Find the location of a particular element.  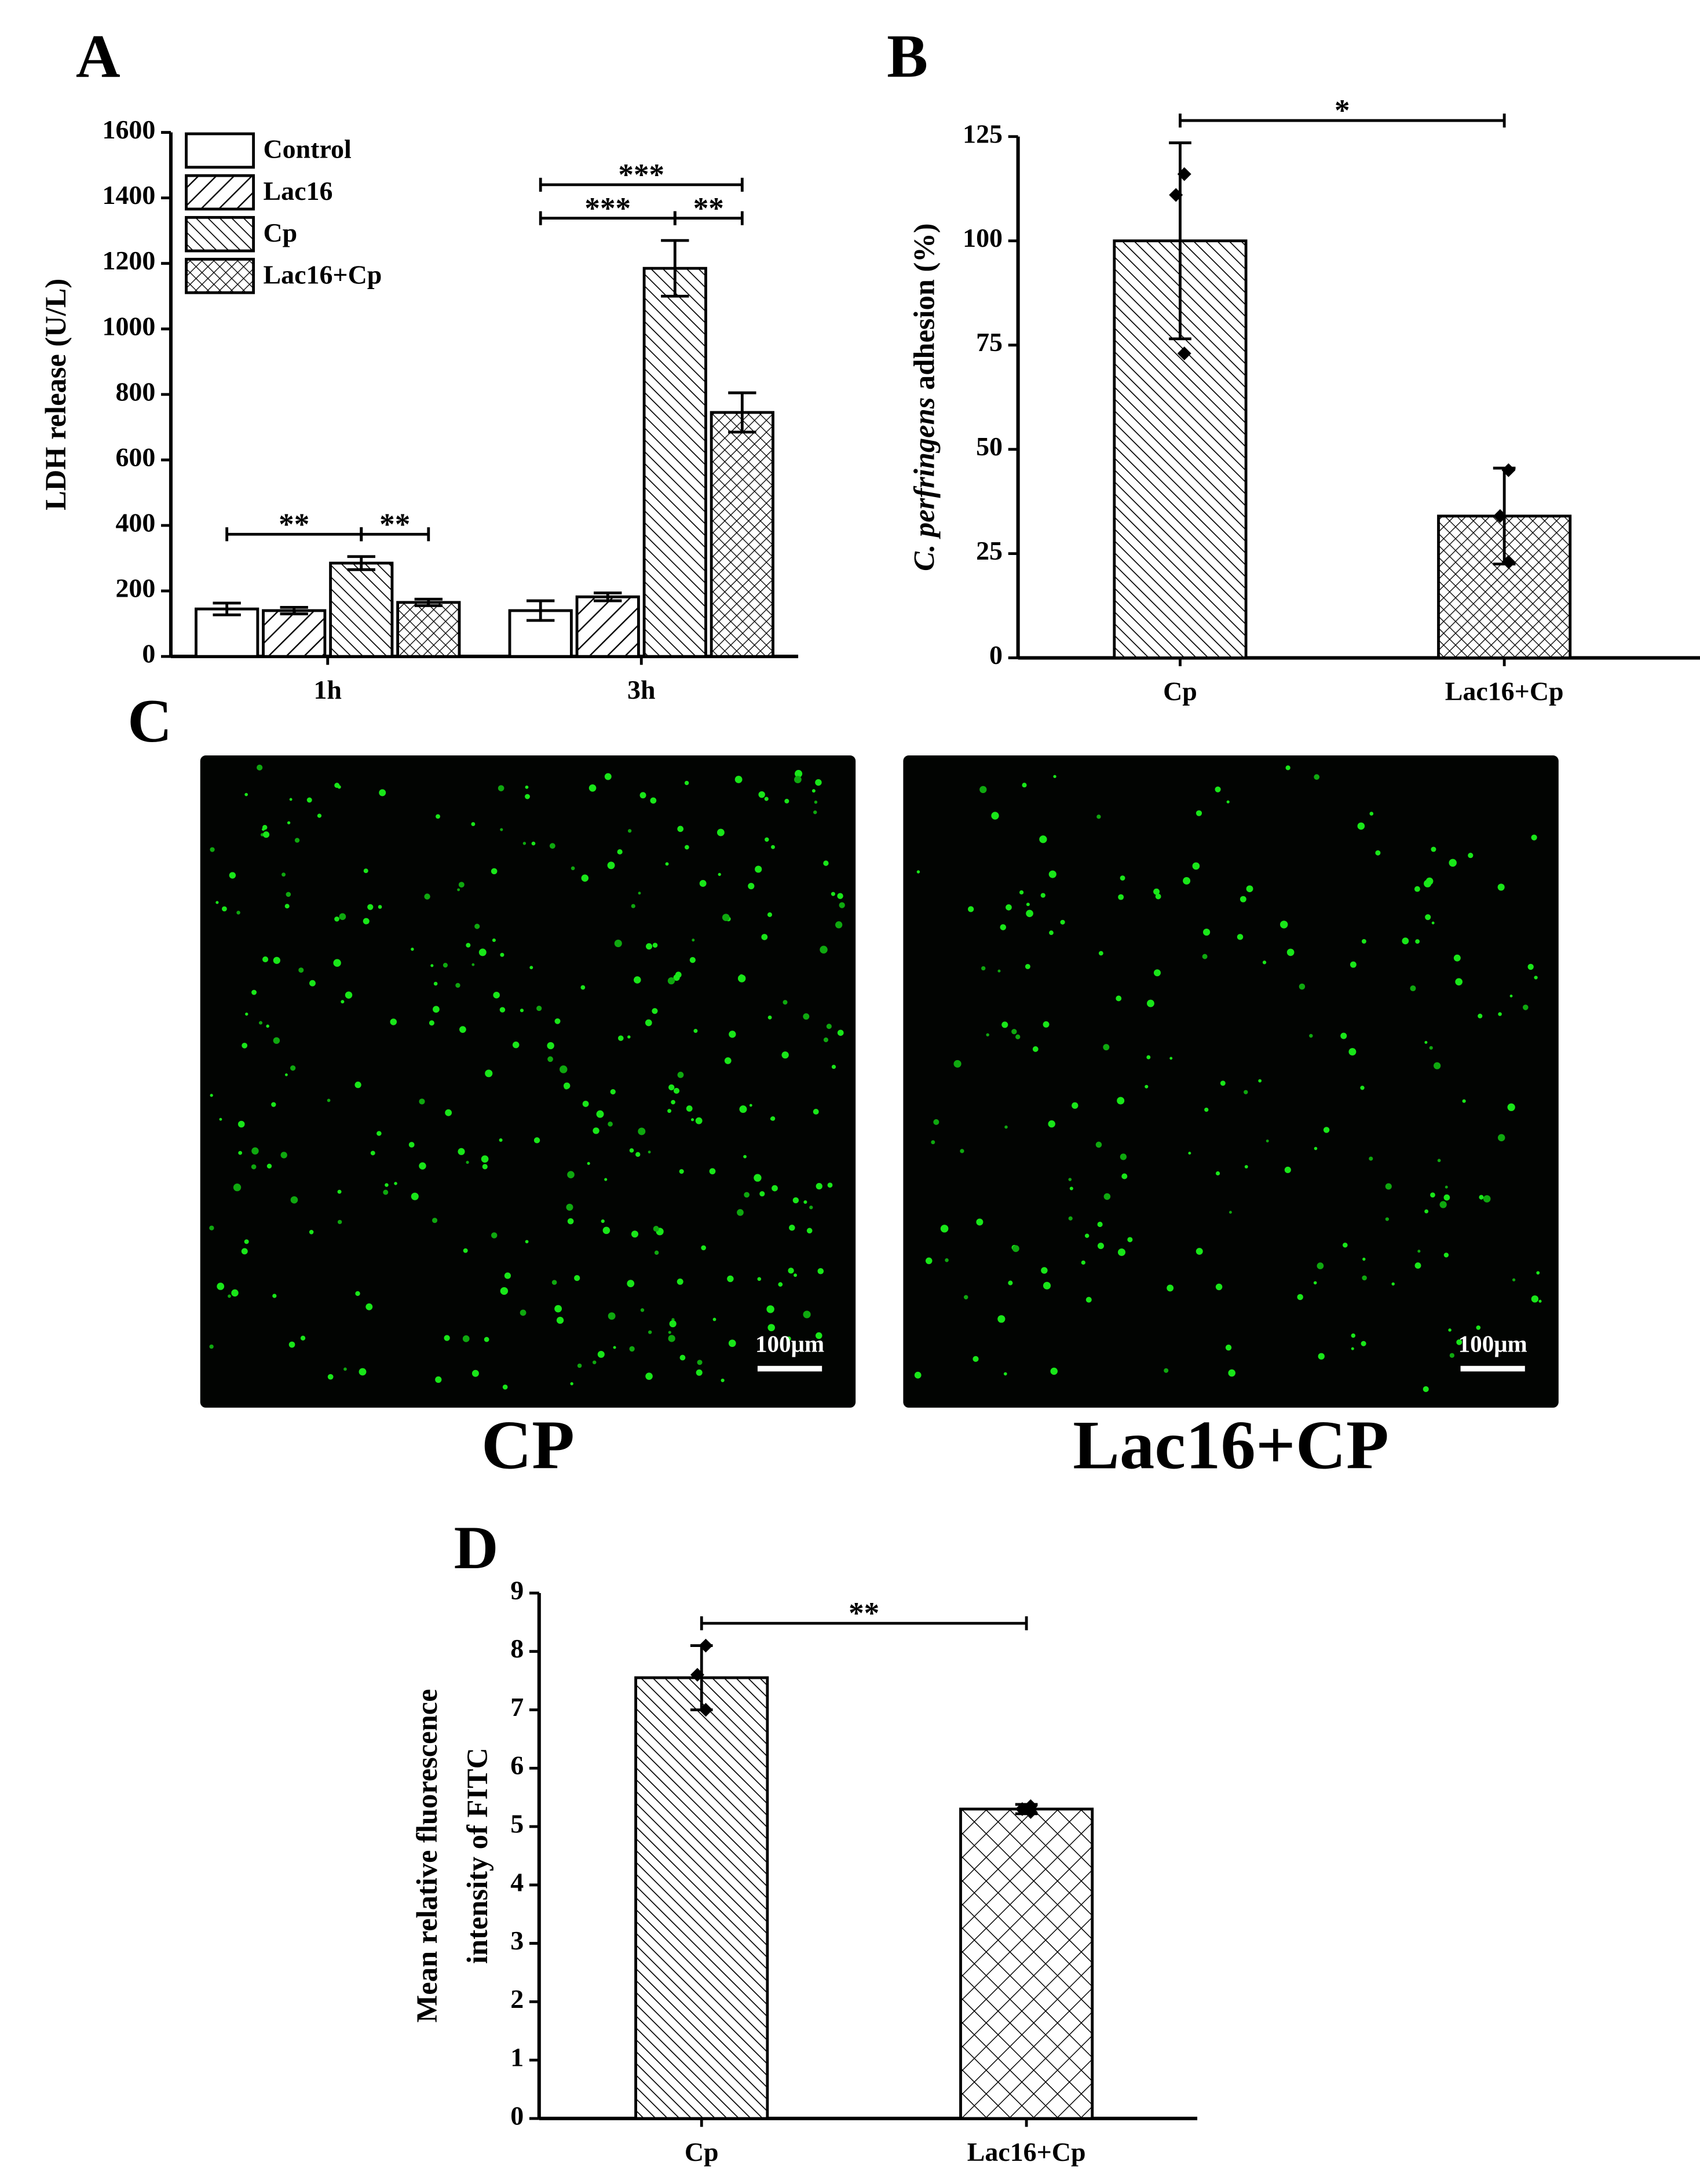

panel-label: D is located at coordinates (477, 1548).